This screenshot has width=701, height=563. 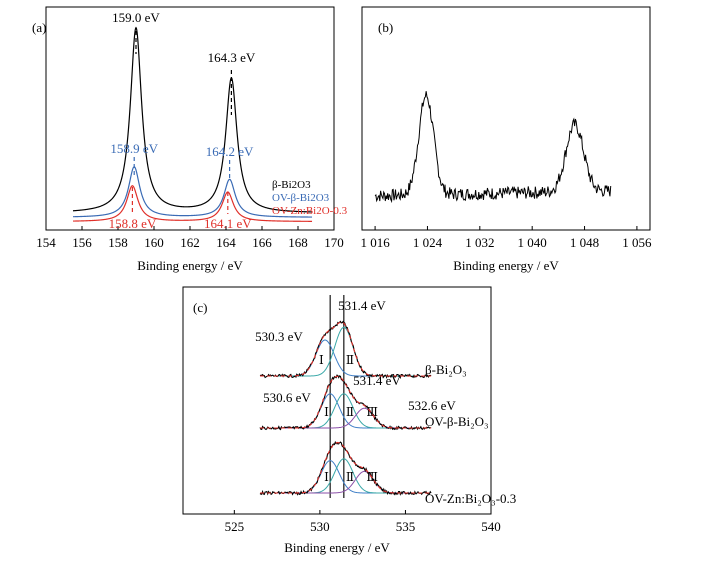 I want to click on panel-c-xlabel: Binding energy / eV, so click(x=337, y=547).